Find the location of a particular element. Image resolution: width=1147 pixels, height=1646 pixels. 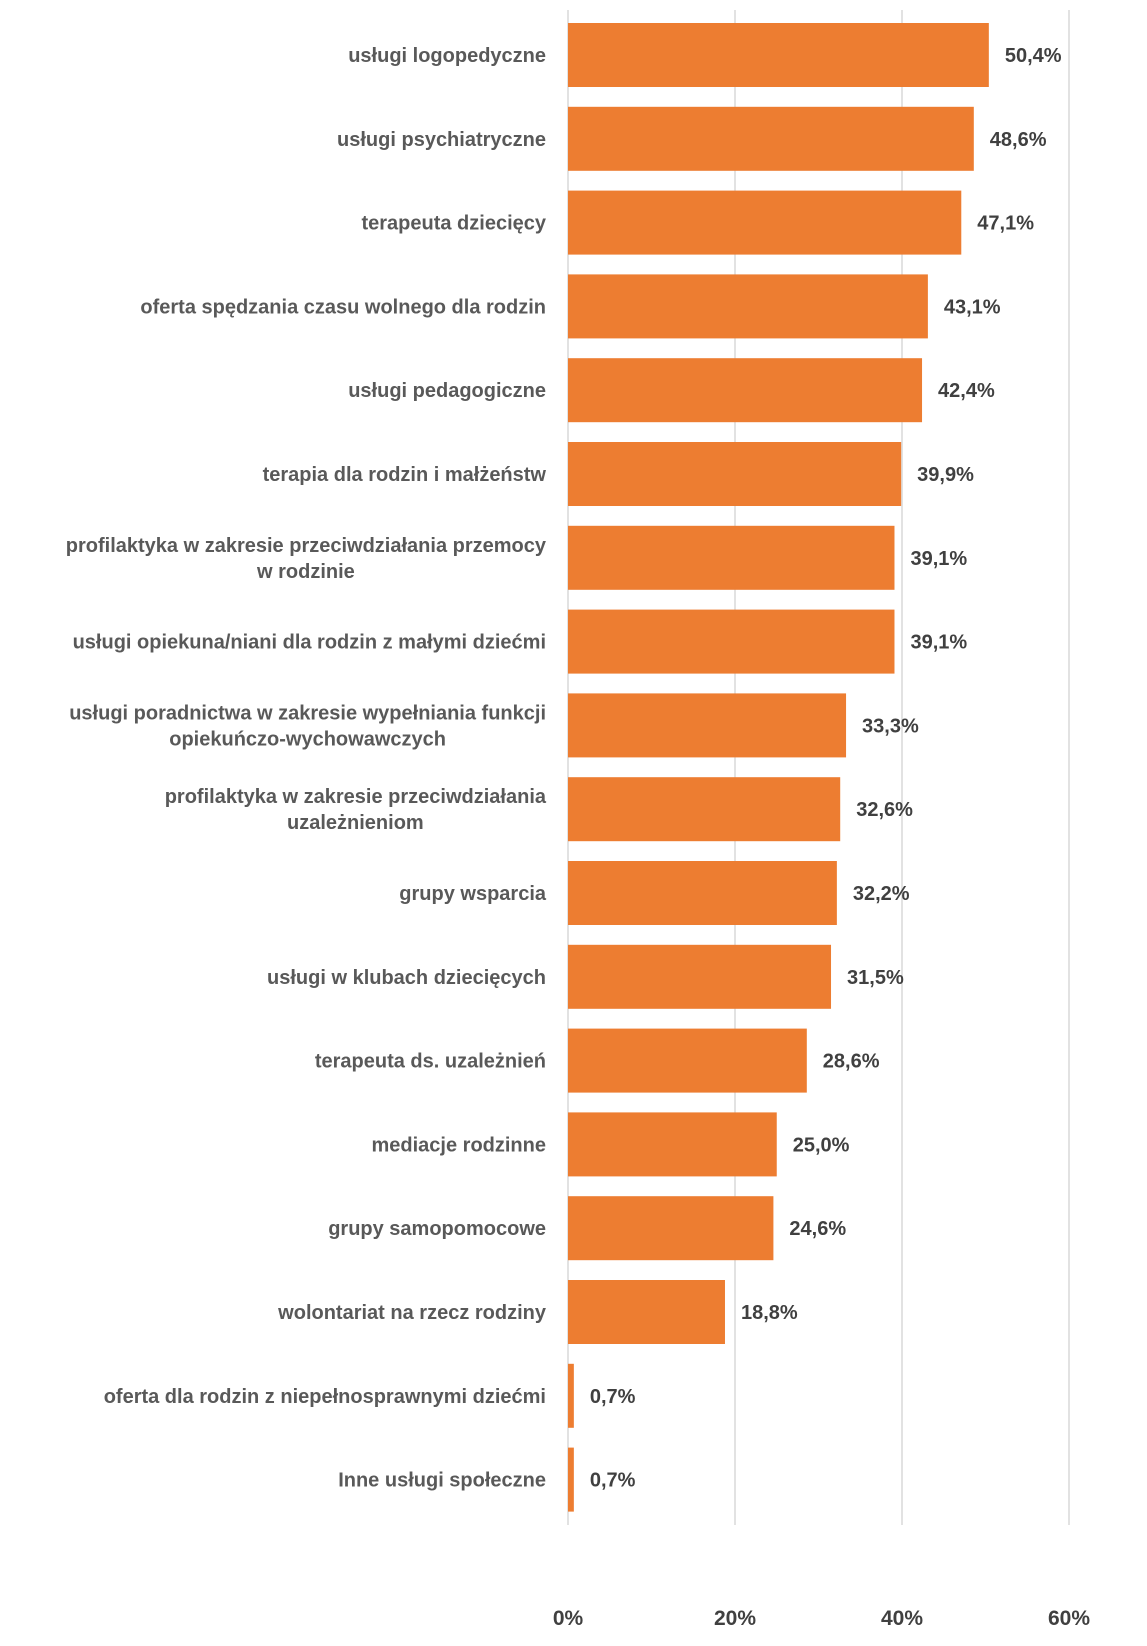

category-label-line: uzależnieniom is located at coordinates (355, 823).